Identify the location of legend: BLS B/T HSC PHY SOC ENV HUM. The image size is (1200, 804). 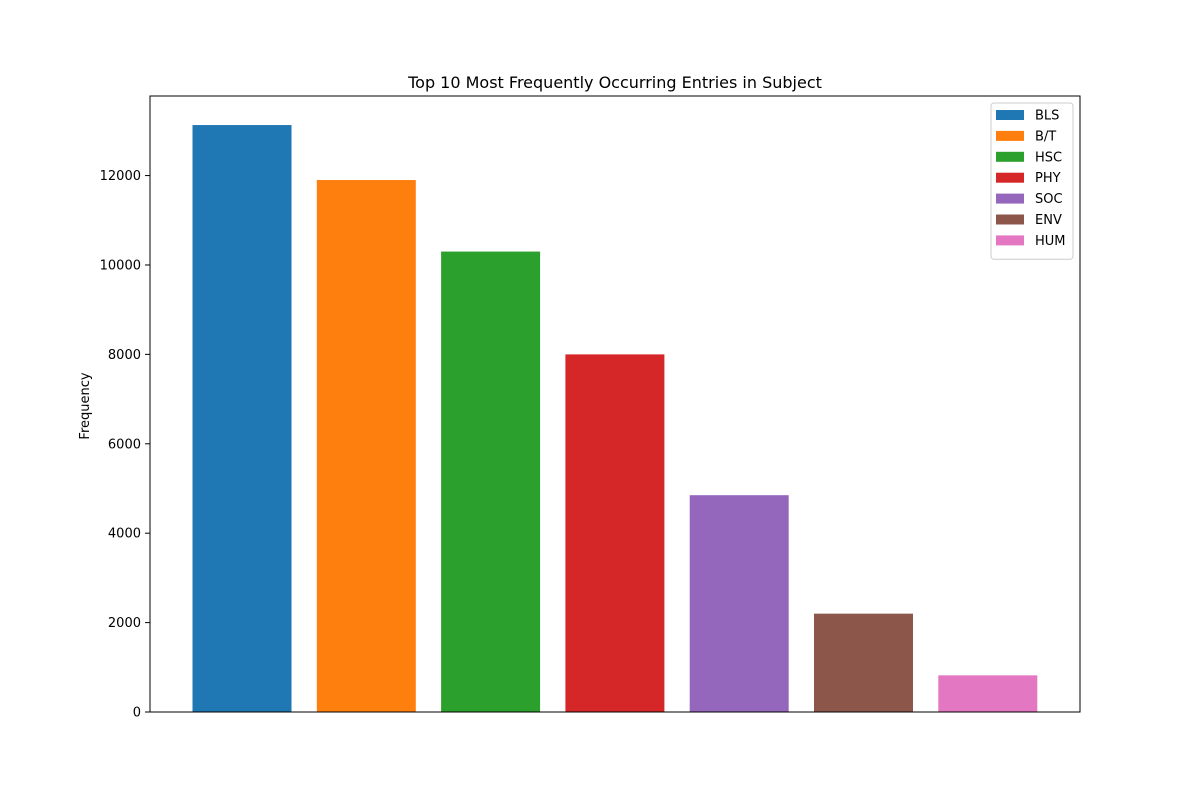
(1032, 181).